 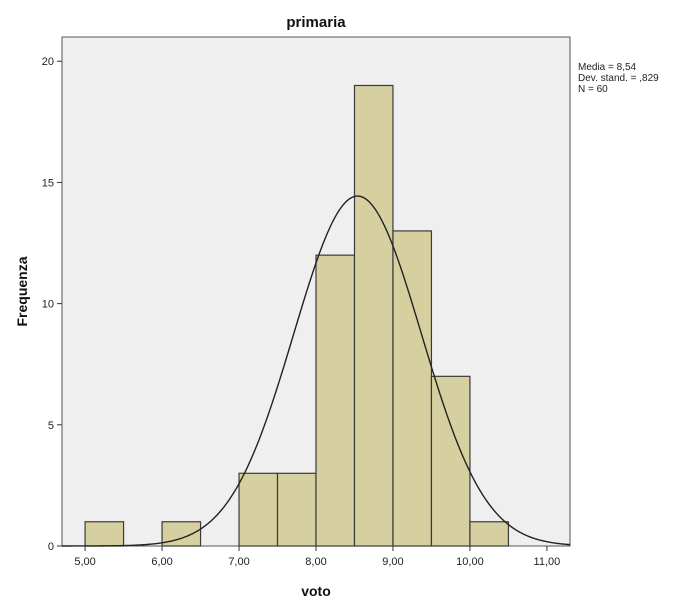 I want to click on y-tick-label: 20, so click(x=48, y=62).